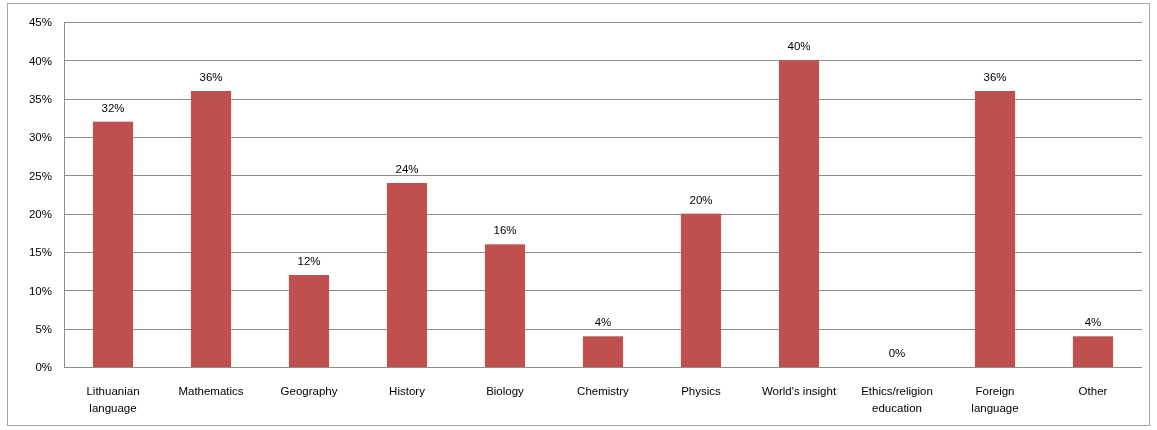  I want to click on x-tick-label: Other, so click(1093, 391).